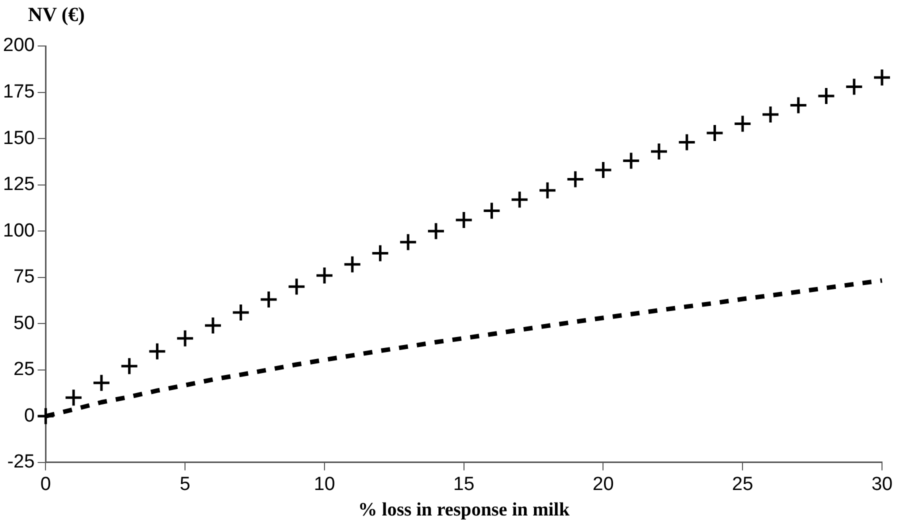  I want to click on x-axis-title: % loss in response in milk, so click(464, 510).